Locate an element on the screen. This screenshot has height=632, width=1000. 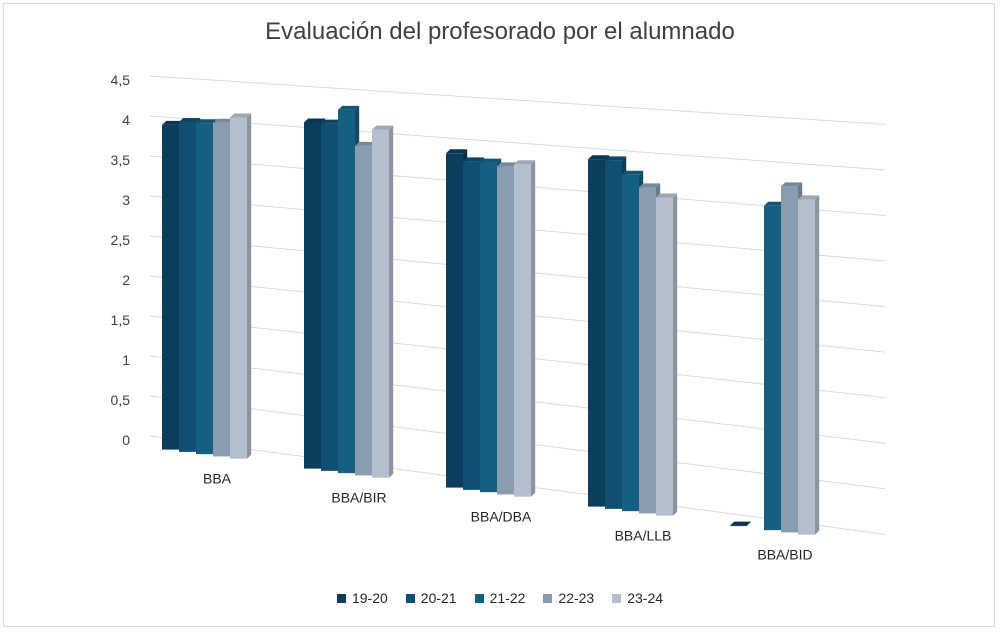
legend-label: 22-23 is located at coordinates (576, 598).